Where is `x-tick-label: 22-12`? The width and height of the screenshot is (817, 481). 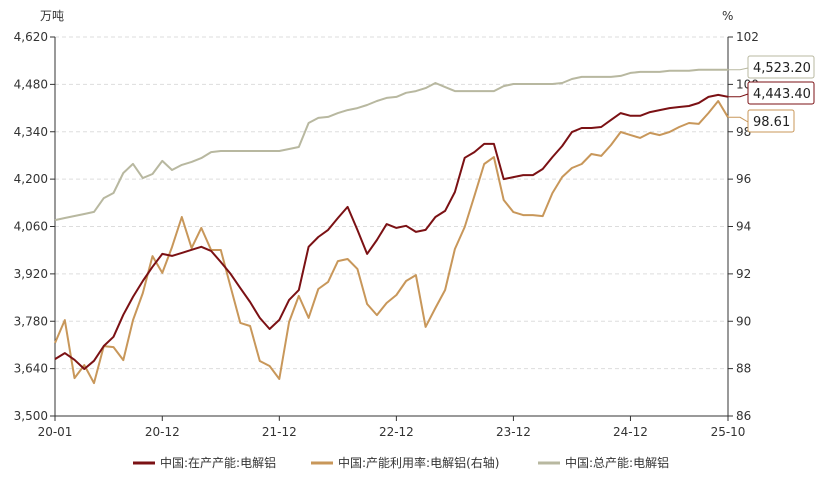 x-tick-label: 22-12 is located at coordinates (396, 432).